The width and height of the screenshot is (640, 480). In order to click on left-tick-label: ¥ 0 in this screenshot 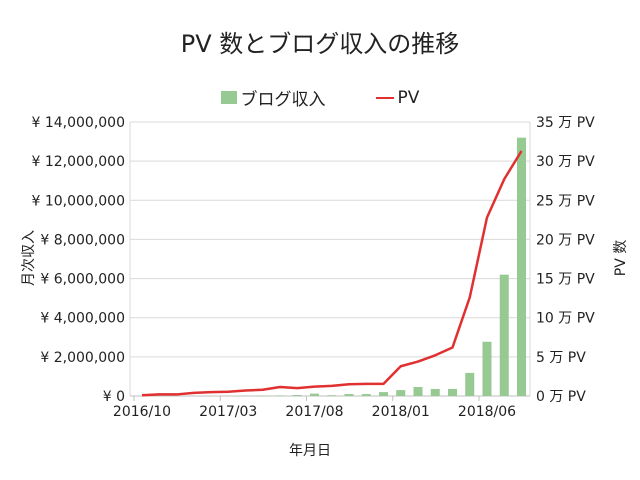, I will do `click(114, 397)`.